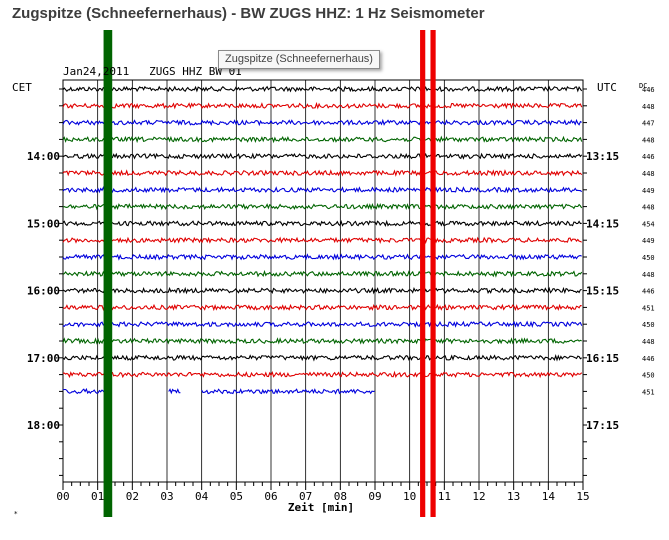 The height and width of the screenshot is (540, 669). I want to click on x-tick-label: 13, so click(513, 496).